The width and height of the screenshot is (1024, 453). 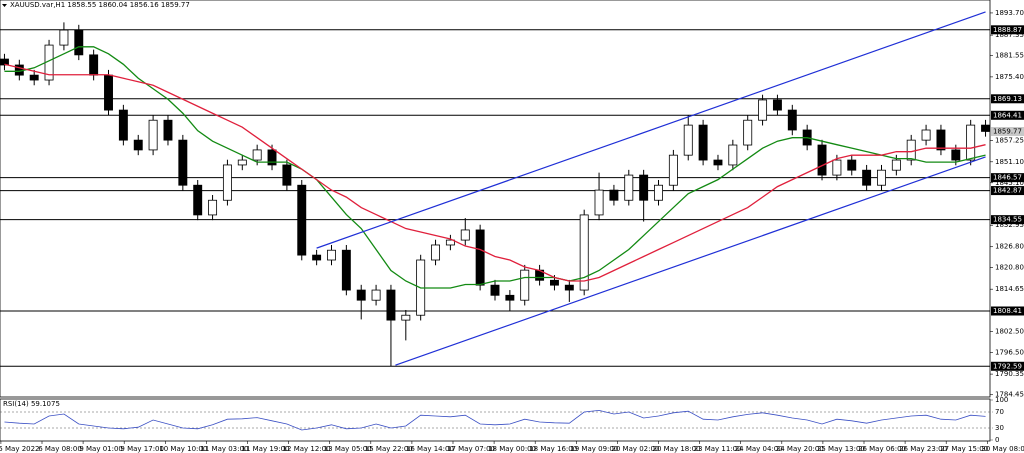 What do you see at coordinates (1009, 225) in the screenshot?
I see `y-tick-label: 1832.95` at bounding box center [1009, 225].